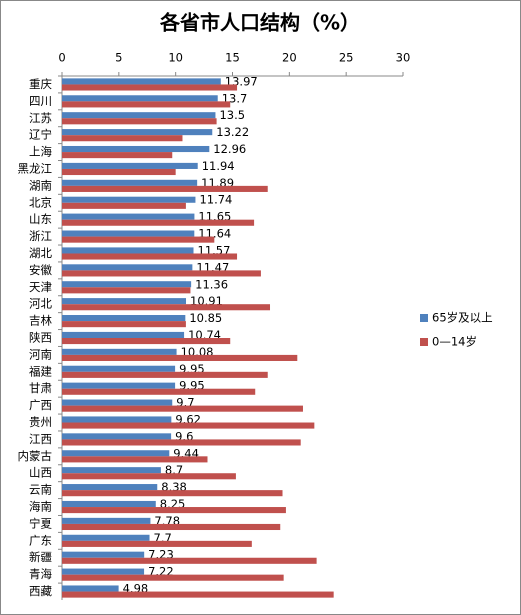 This screenshot has height=615, width=521. I want to click on y-tick-label: 西藏, so click(40, 591).